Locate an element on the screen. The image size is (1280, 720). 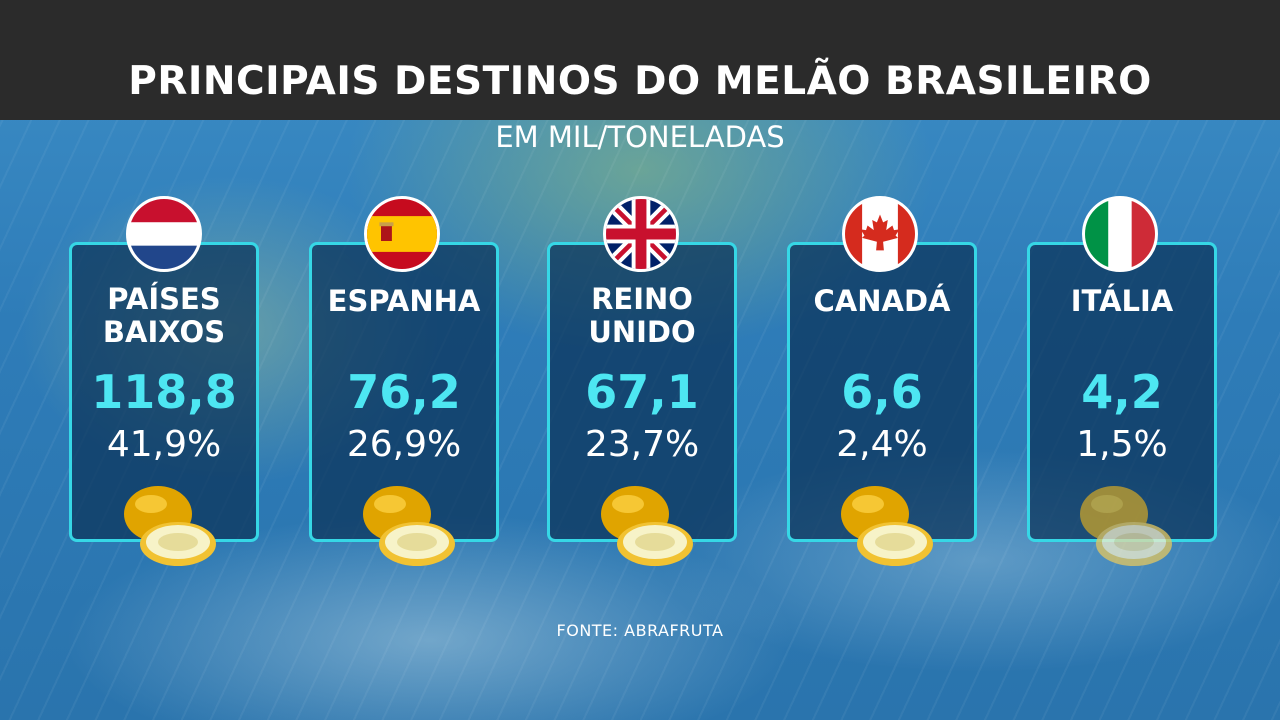
country-name-line2: BAIXOS is located at coordinates (164, 332).